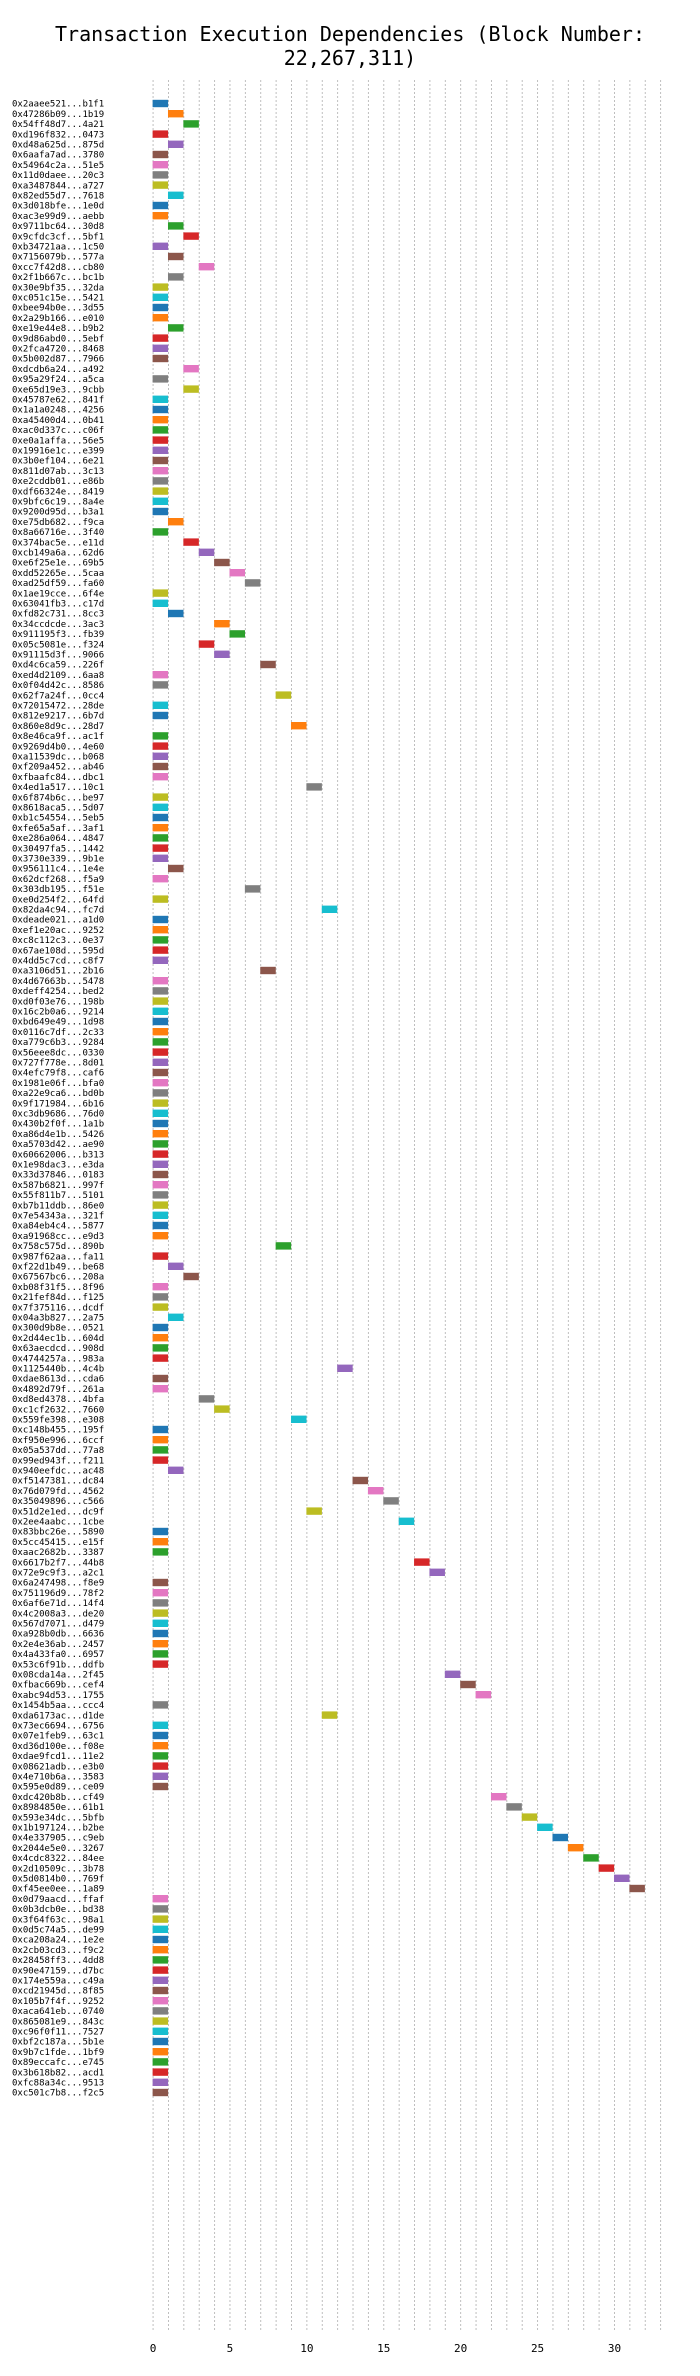 Image resolution: width=700 pixels, height=2376 pixels. Describe the element at coordinates (58, 217) in the screenshot. I see `y-tick-label: 0xac3e99d9...aebb` at that location.